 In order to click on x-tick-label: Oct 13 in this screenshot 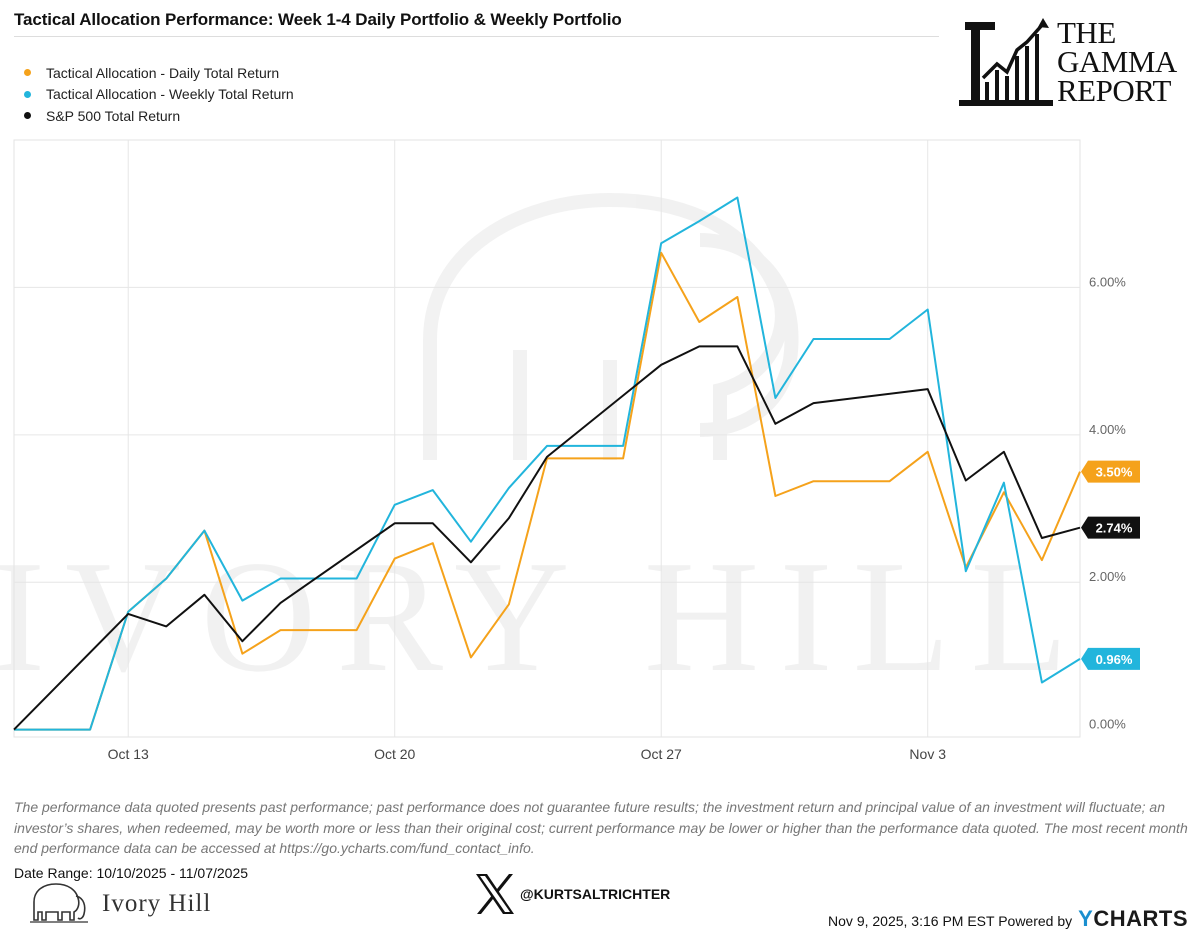, I will do `click(128, 754)`.